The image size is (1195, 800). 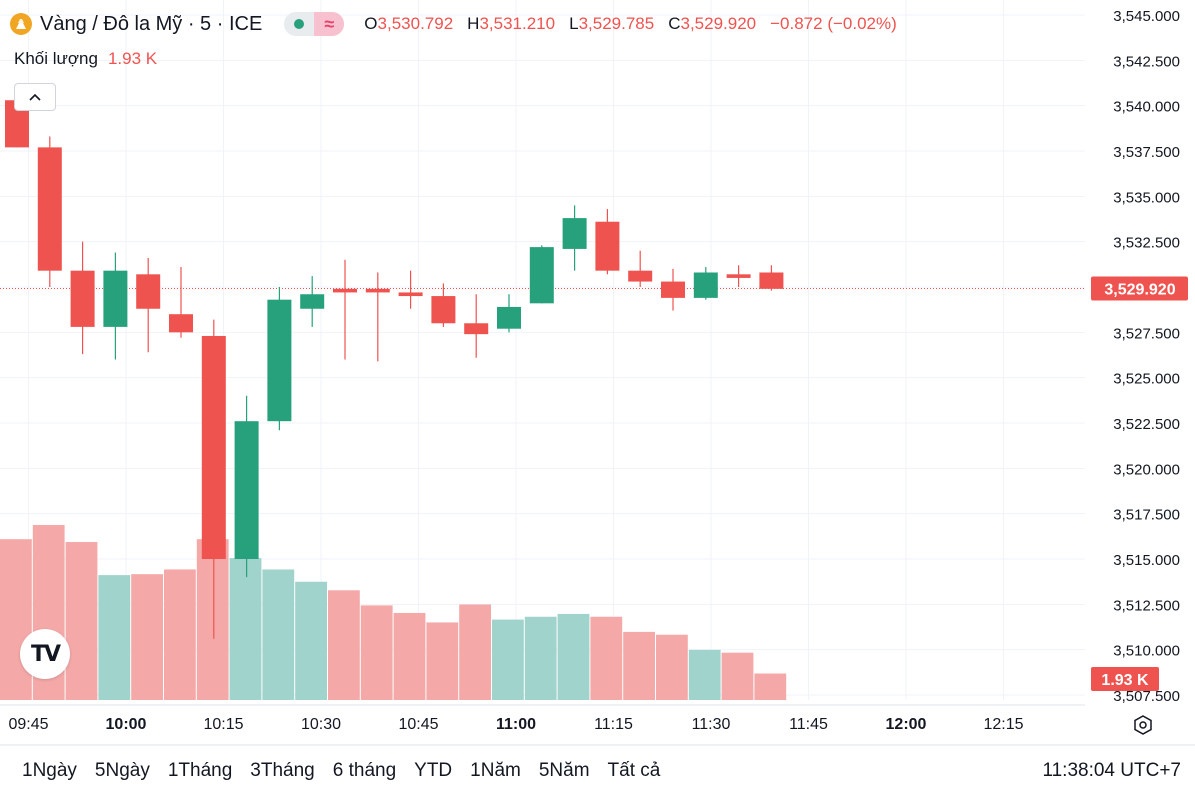 What do you see at coordinates (613, 724) in the screenshot?
I see `x-tick-label: 11:15` at bounding box center [613, 724].